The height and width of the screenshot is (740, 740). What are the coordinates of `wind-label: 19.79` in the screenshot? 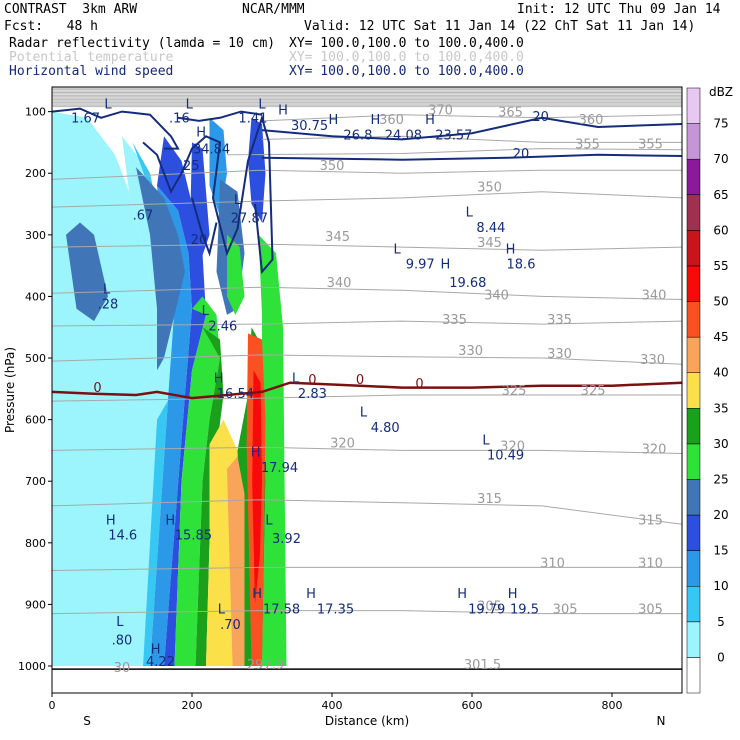 It's located at (486, 610).